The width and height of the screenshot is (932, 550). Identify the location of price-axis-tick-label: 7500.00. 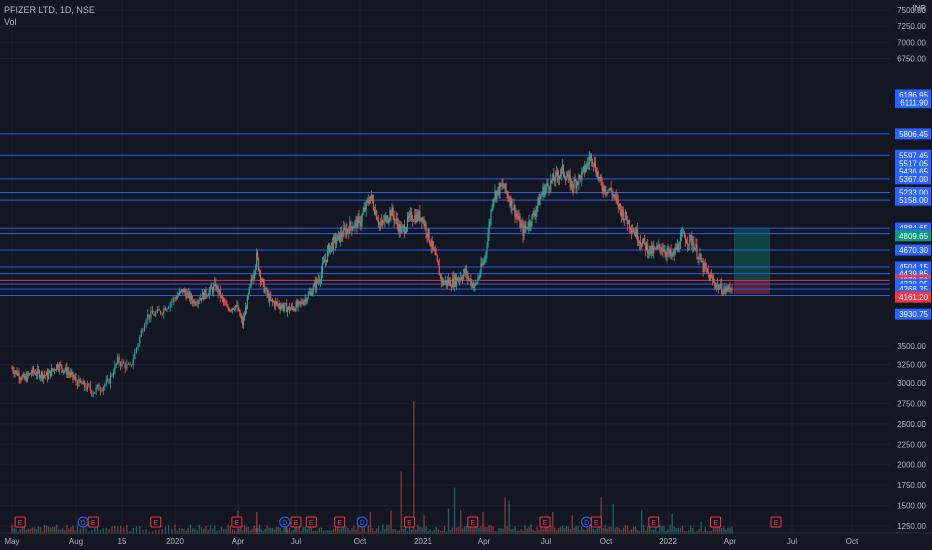
(911, 10).